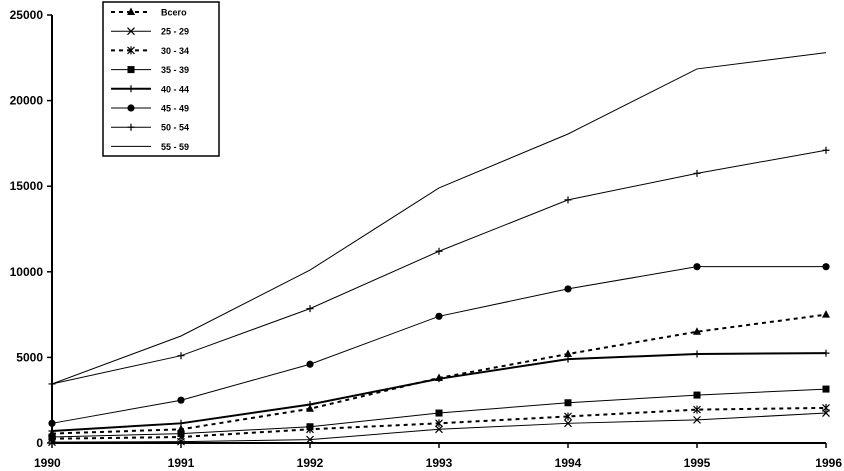 The image size is (844, 471). What do you see at coordinates (175, 70) in the screenshot?
I see `legend-label: 35 - 39` at bounding box center [175, 70].